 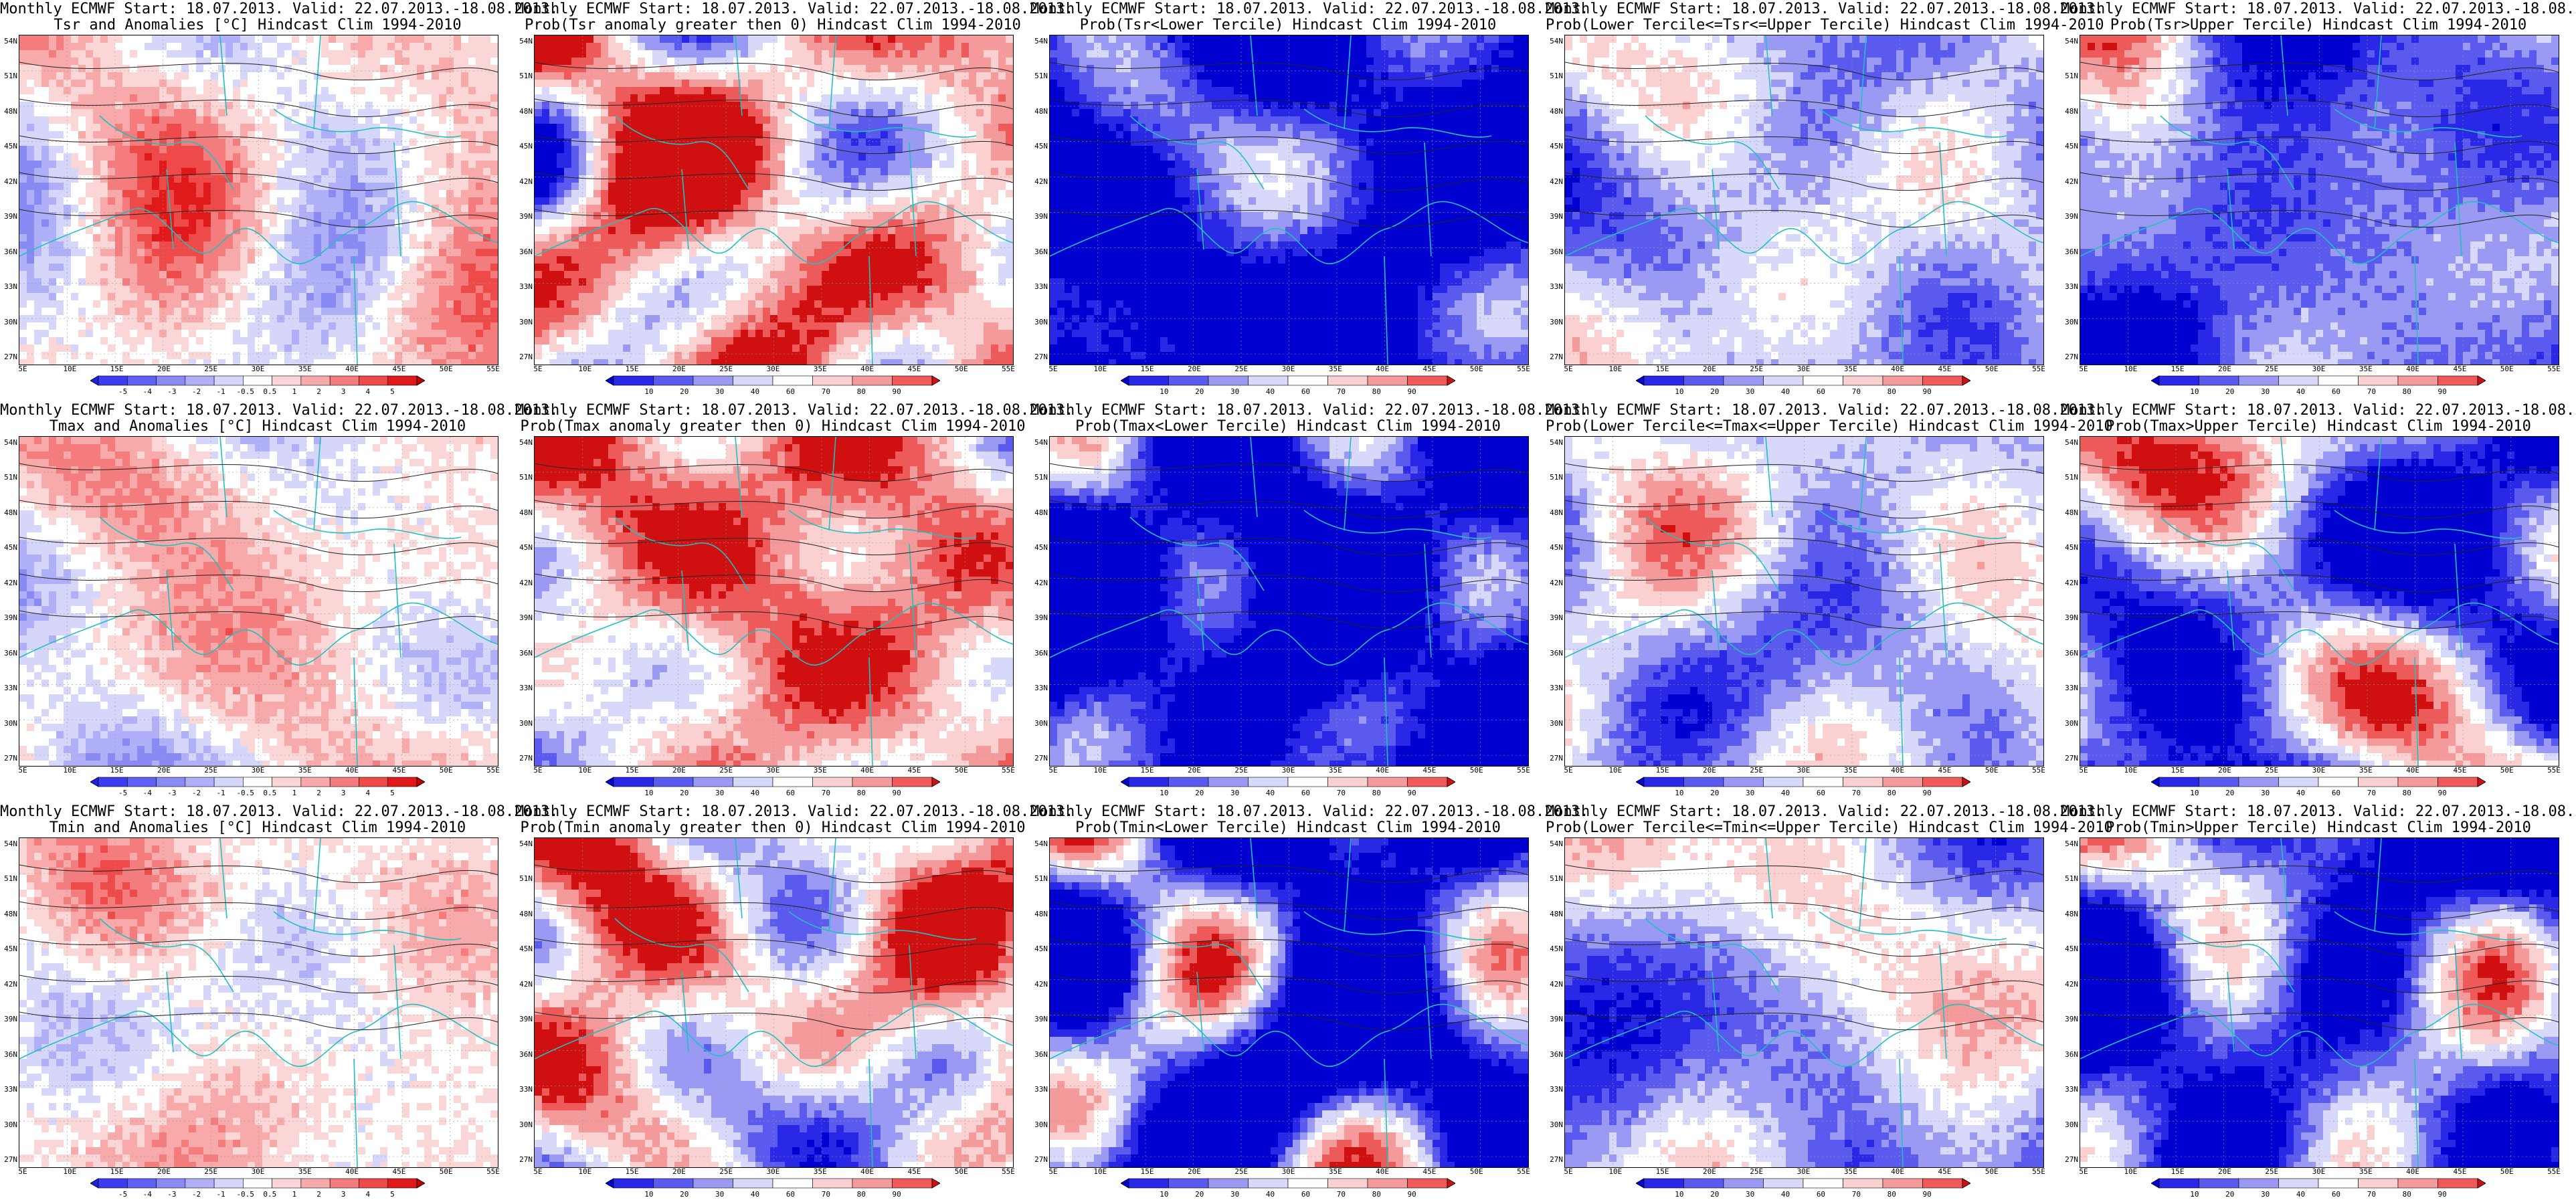 I want to click on longitude-label: 20E, so click(x=2224, y=771).